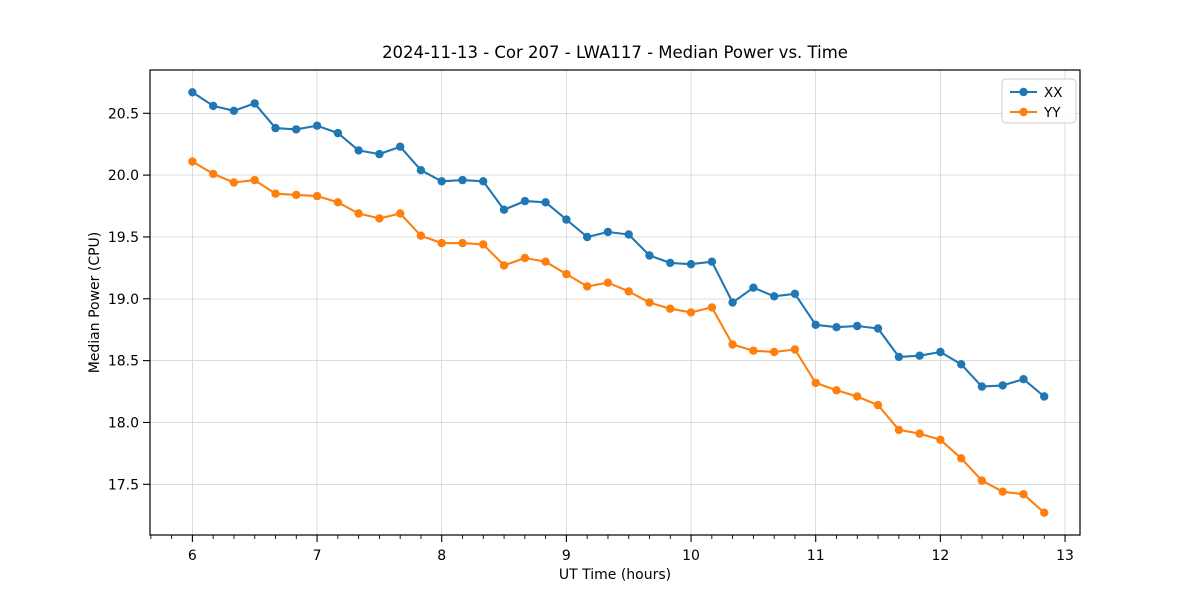 This screenshot has height=600, width=1200. Describe the element at coordinates (123, 300) in the screenshot. I see `y-tick-label: 19.0` at that location.